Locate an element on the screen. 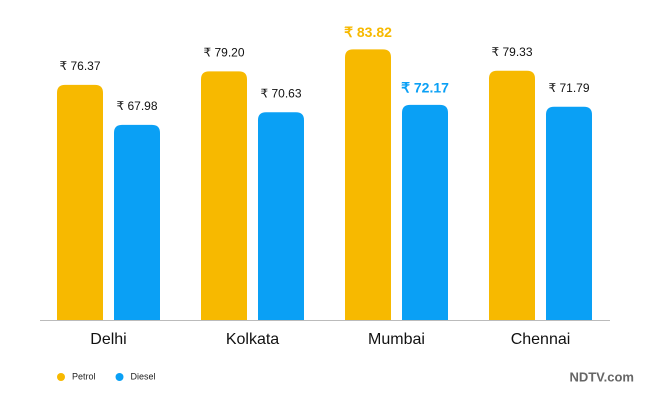  value-label: ₹ 67.98 is located at coordinates (137, 106).